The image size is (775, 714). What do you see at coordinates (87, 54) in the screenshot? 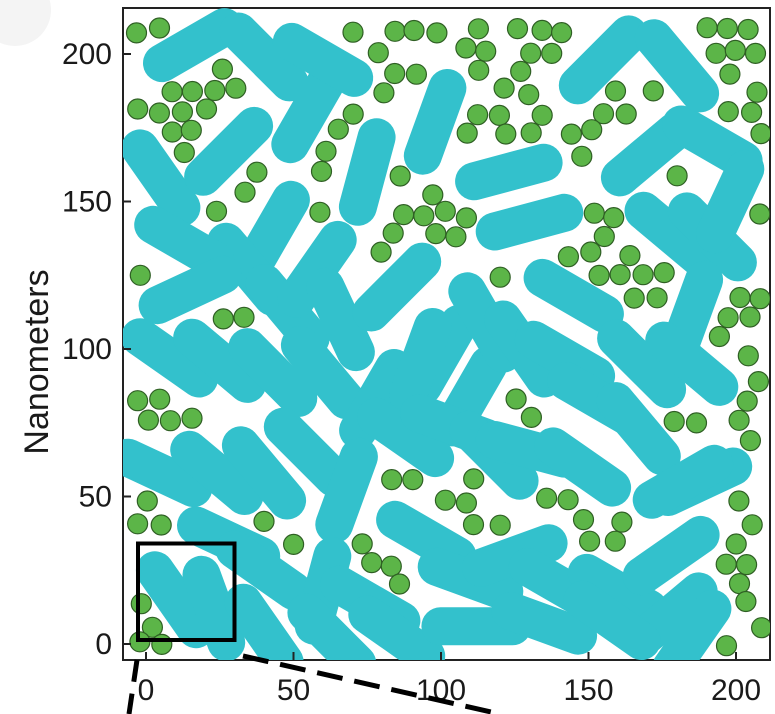
I see `y-tick-label: 200` at bounding box center [87, 54].